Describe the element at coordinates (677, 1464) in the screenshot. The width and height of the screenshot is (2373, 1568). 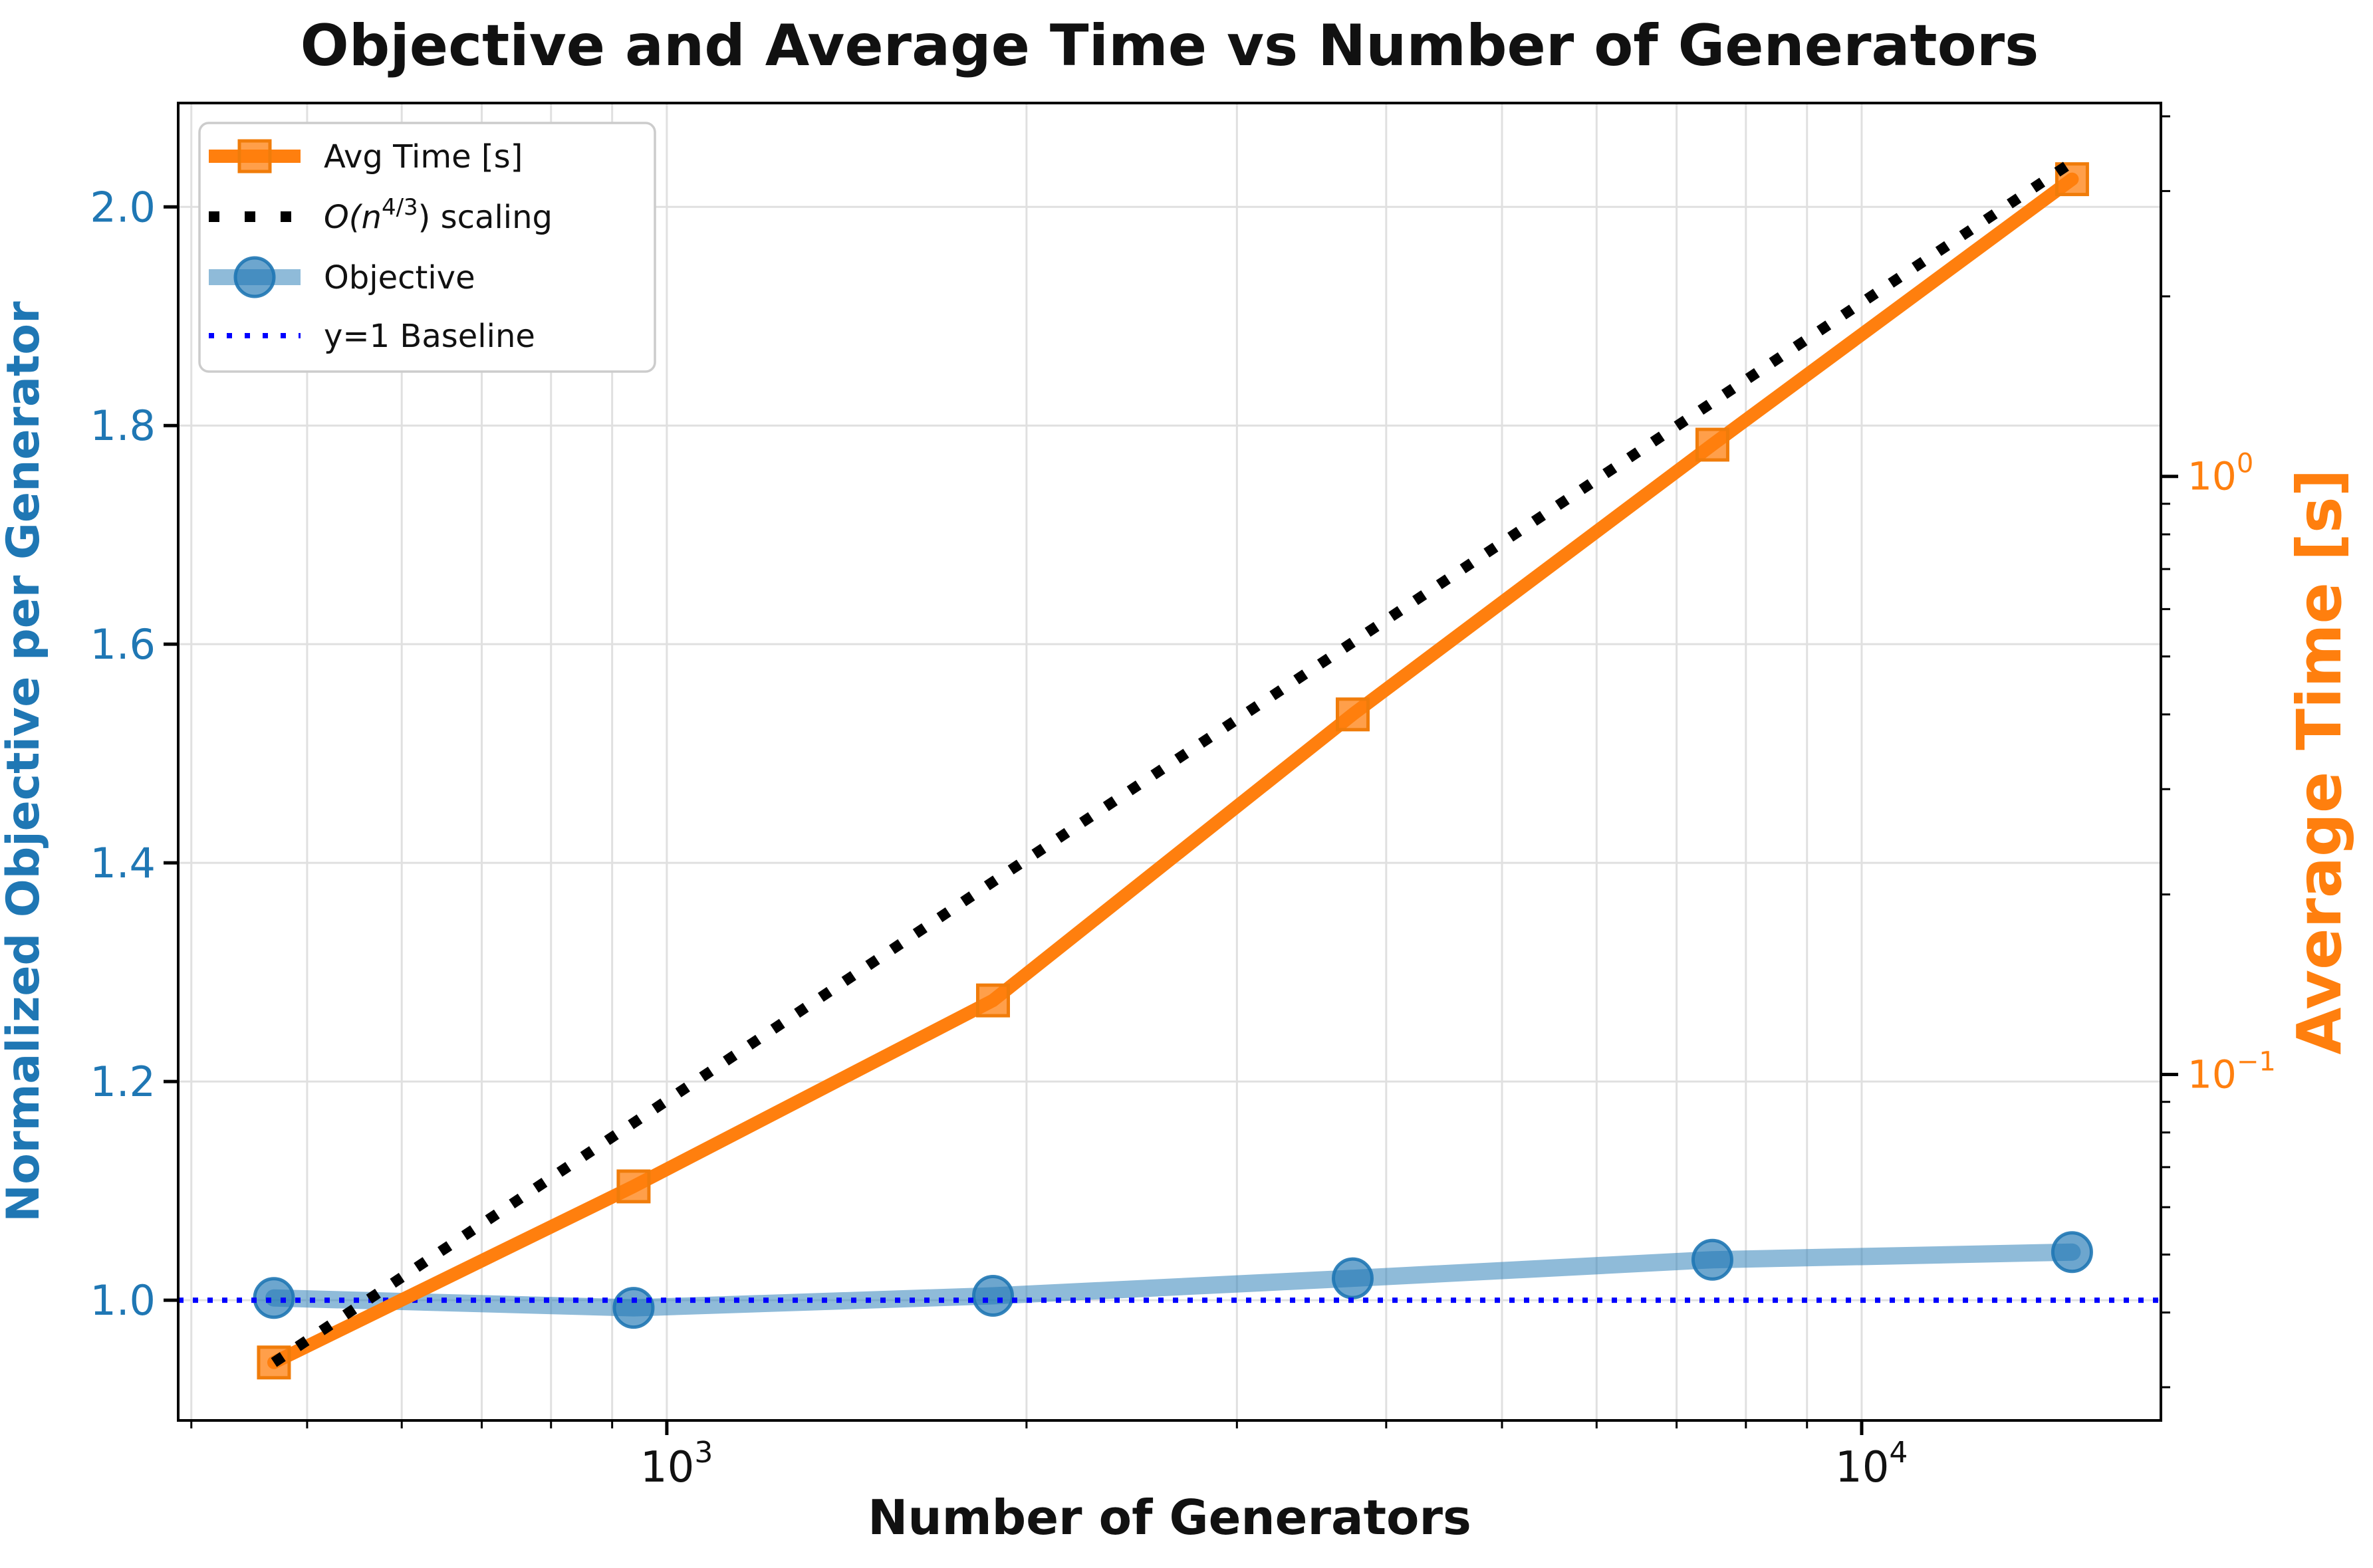
I see `x-tick-label: 10³` at that location.